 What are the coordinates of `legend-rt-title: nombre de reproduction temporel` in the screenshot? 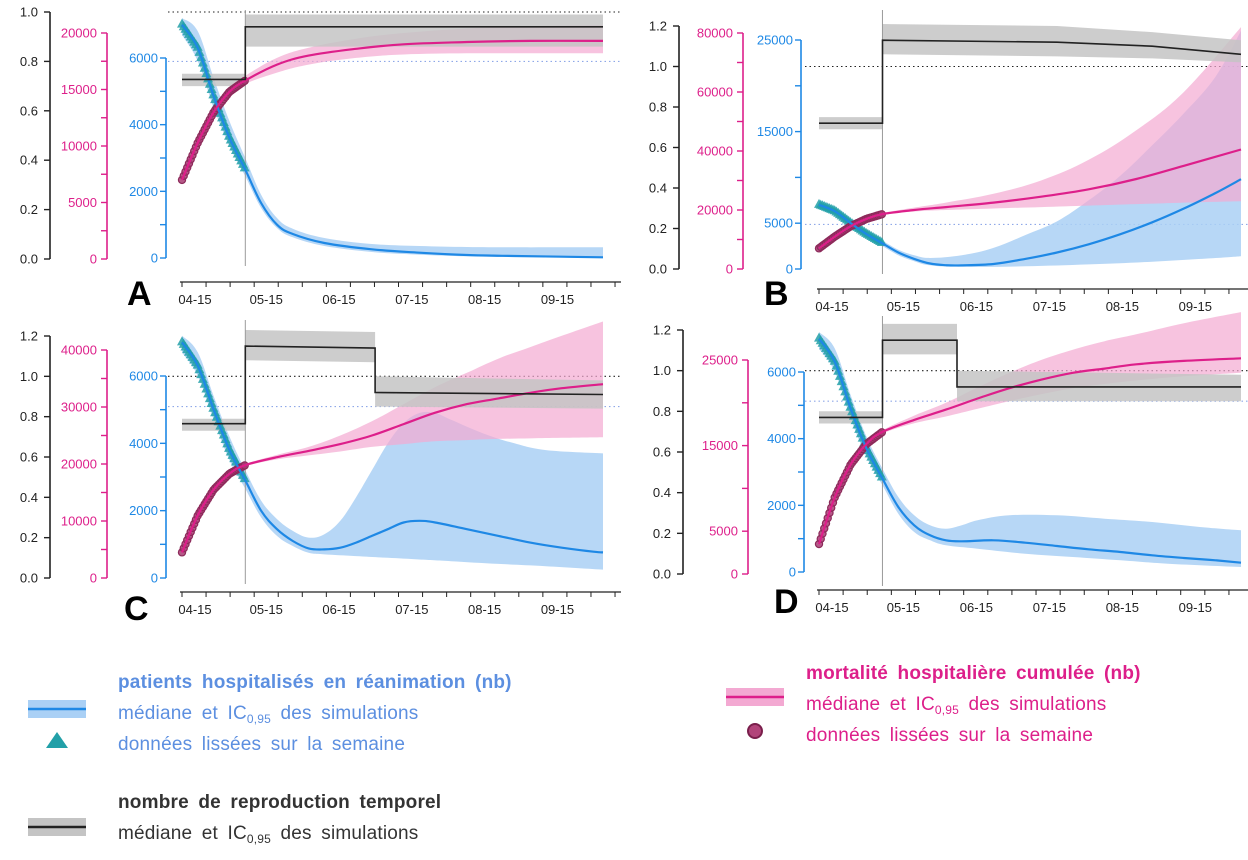 It's located at (280, 802).